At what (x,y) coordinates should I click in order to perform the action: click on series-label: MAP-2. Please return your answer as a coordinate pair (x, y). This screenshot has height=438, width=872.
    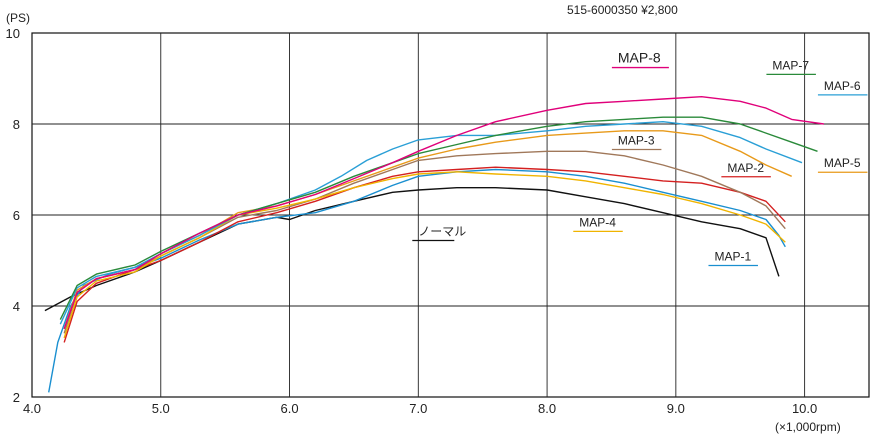
    Looking at the image, I should click on (745, 168).